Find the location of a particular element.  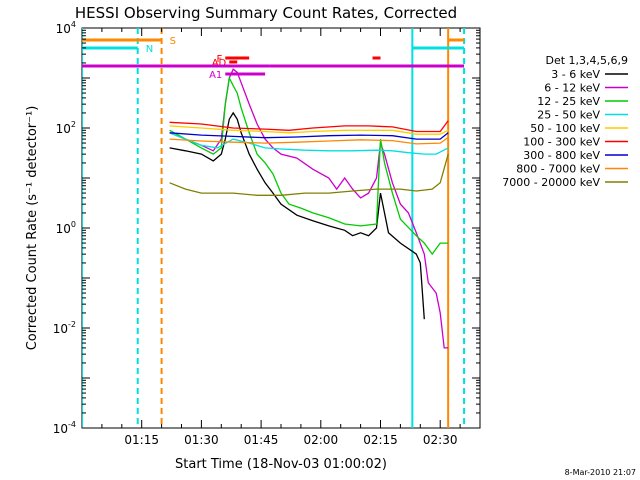

legend-label: 100 - 300 keV is located at coordinates (561, 142).